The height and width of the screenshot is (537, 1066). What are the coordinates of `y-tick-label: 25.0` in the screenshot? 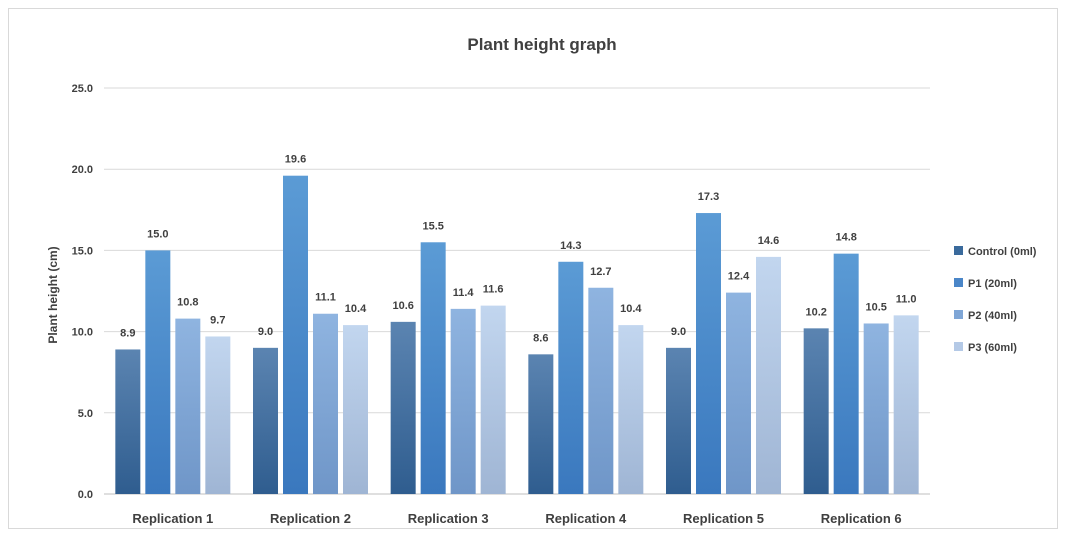 It's located at (82, 89).